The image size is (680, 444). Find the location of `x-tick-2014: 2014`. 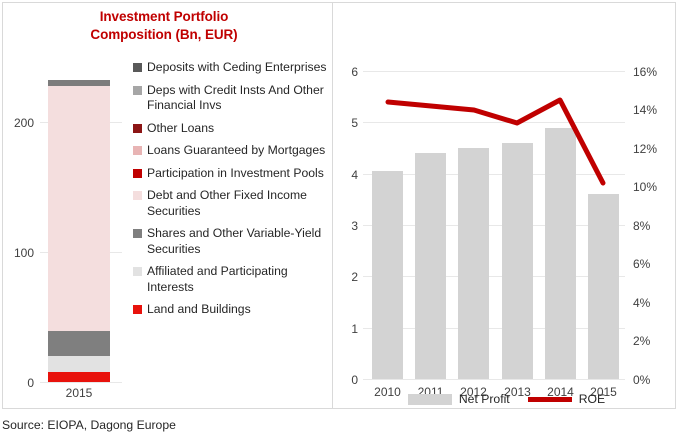

x-tick-2014: 2014 is located at coordinates (560, 392).